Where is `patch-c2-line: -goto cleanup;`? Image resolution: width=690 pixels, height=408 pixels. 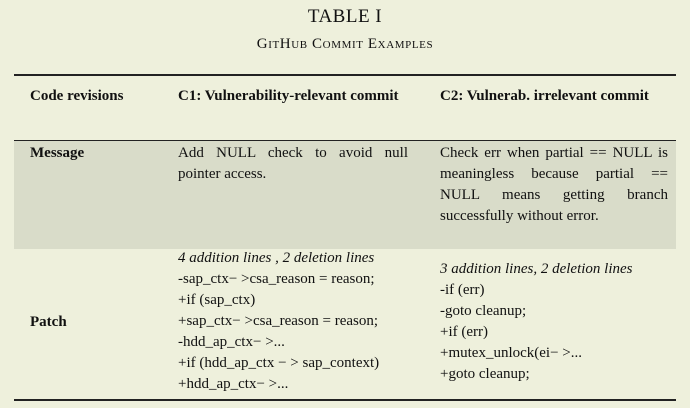 patch-c2-line: -goto cleanup; is located at coordinates (483, 311).